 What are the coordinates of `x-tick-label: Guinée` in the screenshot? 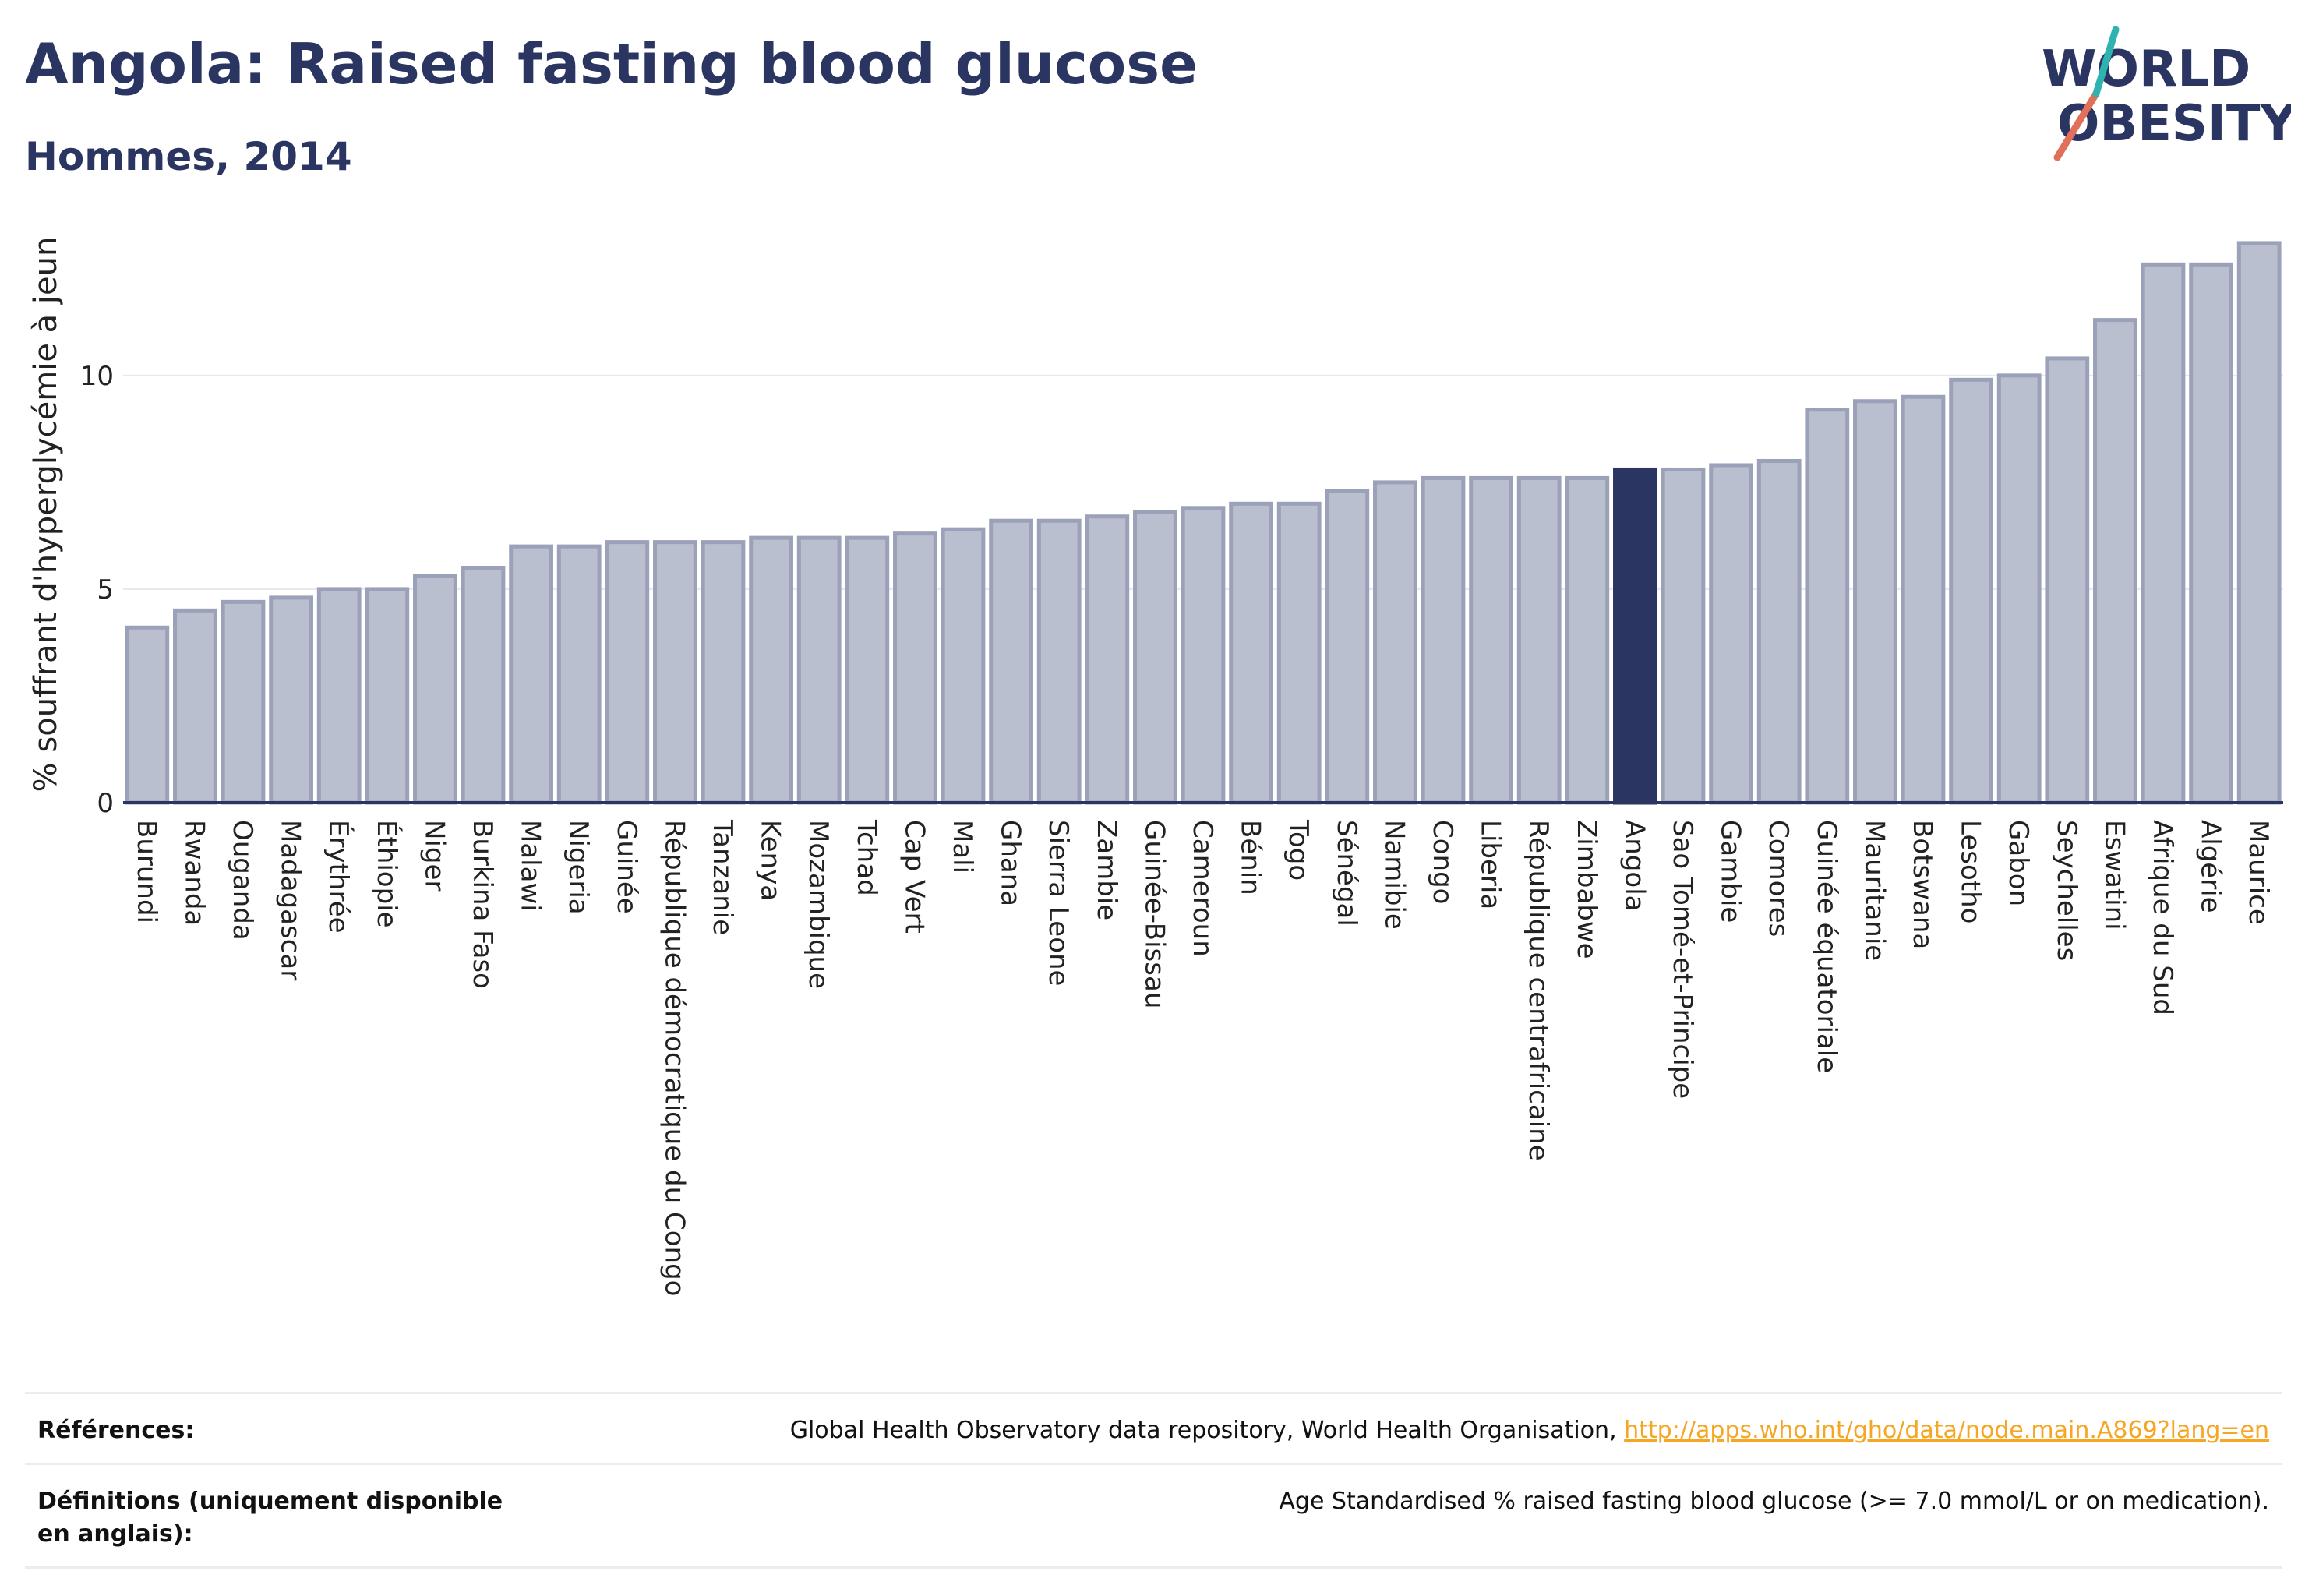 It's located at (626, 867).